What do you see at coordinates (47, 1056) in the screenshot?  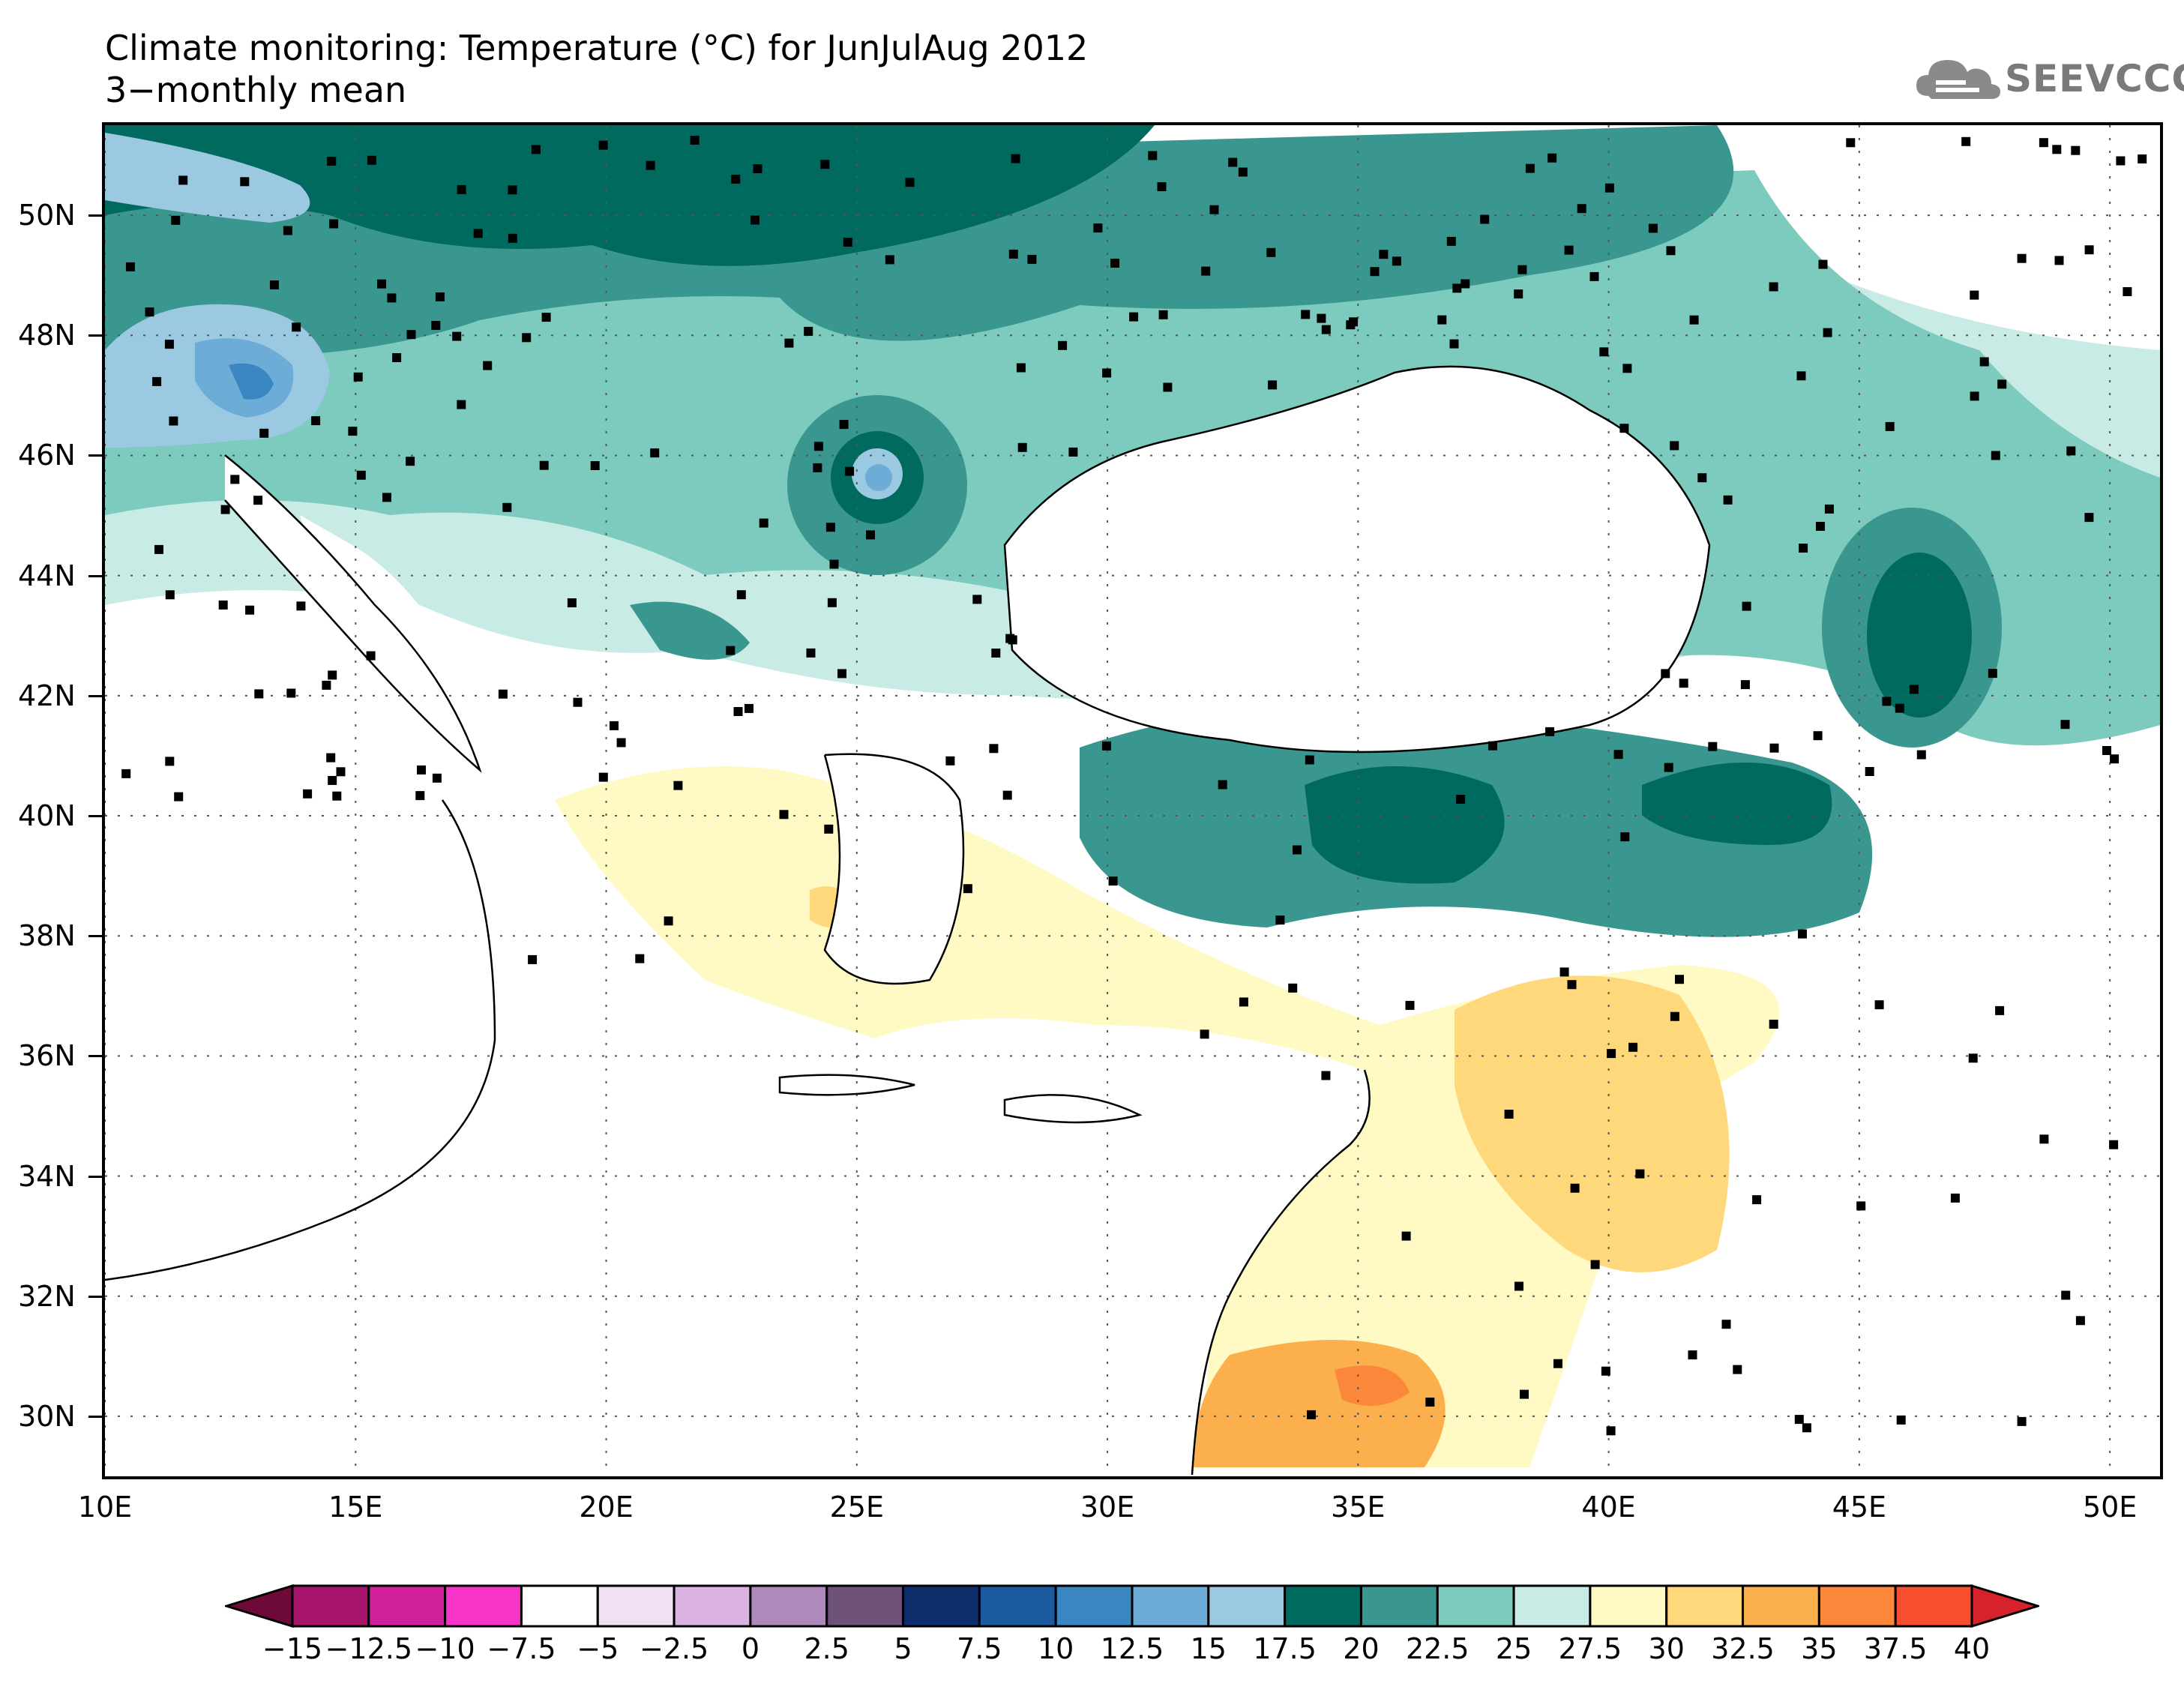 I see `lat-label: 36N` at bounding box center [47, 1056].